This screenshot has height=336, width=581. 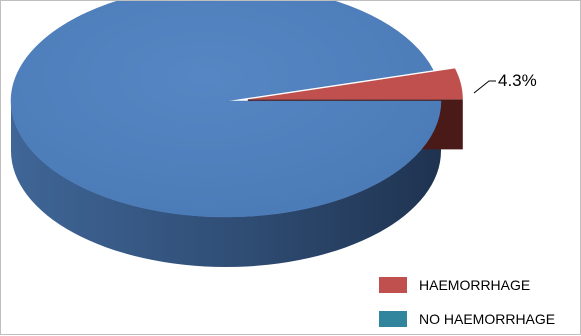 What do you see at coordinates (484, 87) in the screenshot?
I see `leader-line` at bounding box center [484, 87].